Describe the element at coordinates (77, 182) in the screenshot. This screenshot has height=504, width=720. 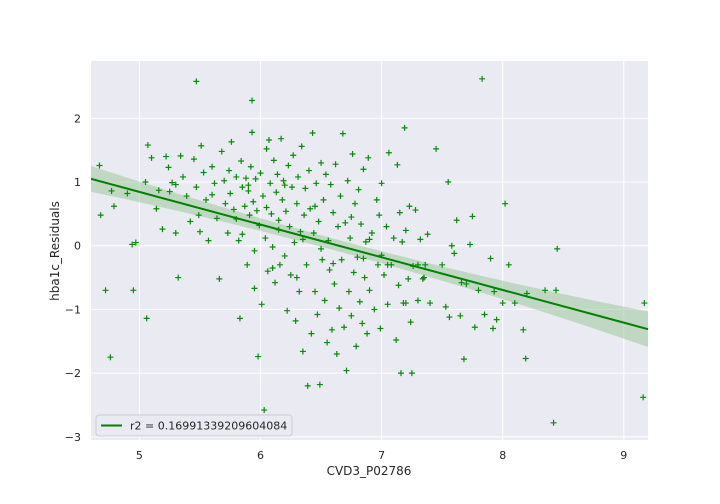
I see `y-tick-label: 1` at that location.